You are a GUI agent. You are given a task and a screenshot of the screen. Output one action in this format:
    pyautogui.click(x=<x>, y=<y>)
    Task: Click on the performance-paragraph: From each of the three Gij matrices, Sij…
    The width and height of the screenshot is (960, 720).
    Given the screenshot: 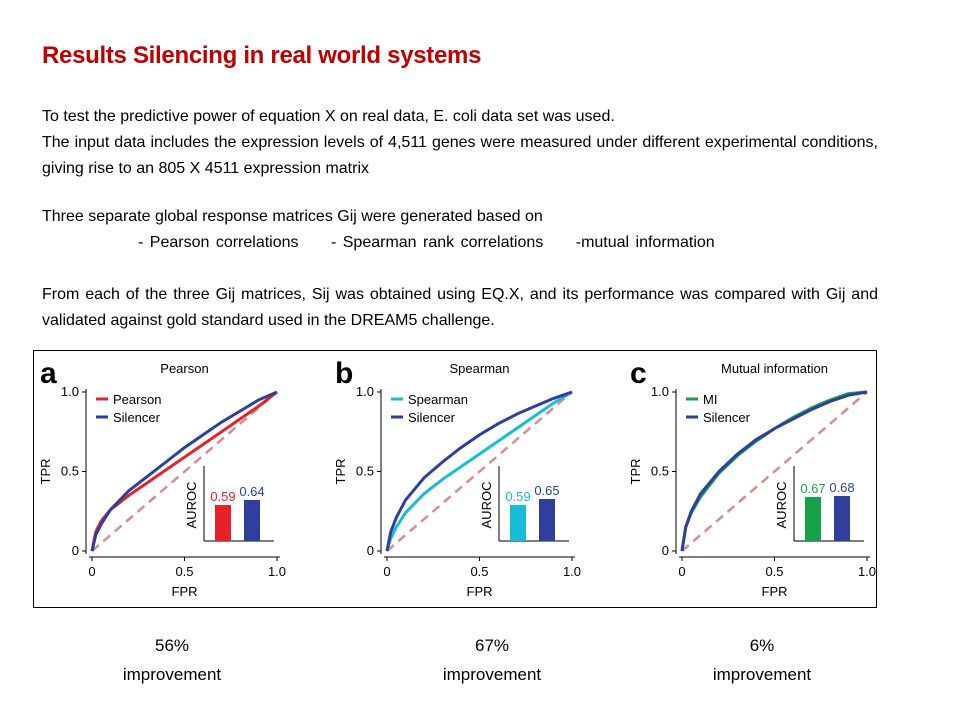 What is the action you would take?
    pyautogui.click(x=460, y=307)
    